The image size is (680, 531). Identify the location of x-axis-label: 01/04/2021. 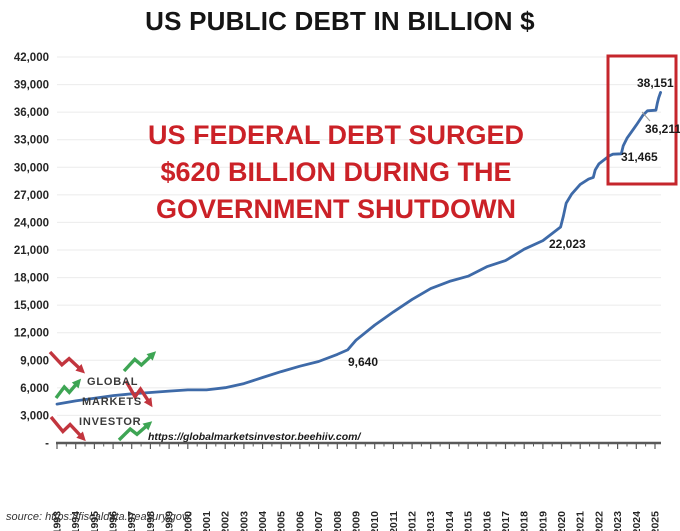
(581, 521).